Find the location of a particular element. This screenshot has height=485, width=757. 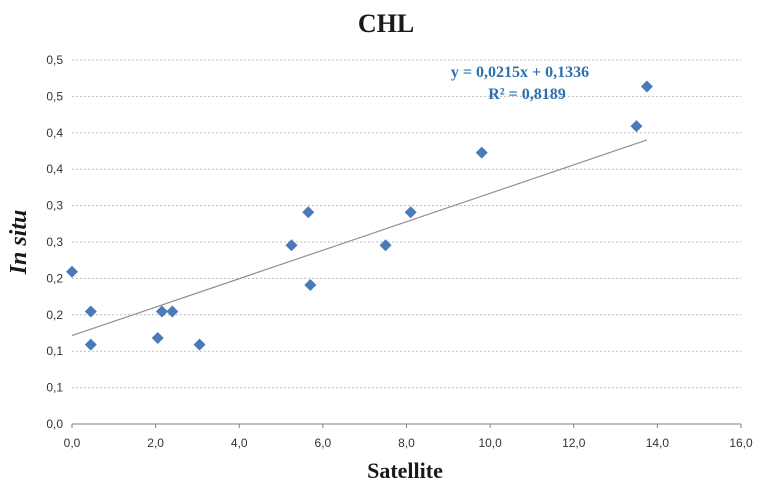

x-tick-label: 16,0 is located at coordinates (741, 443).